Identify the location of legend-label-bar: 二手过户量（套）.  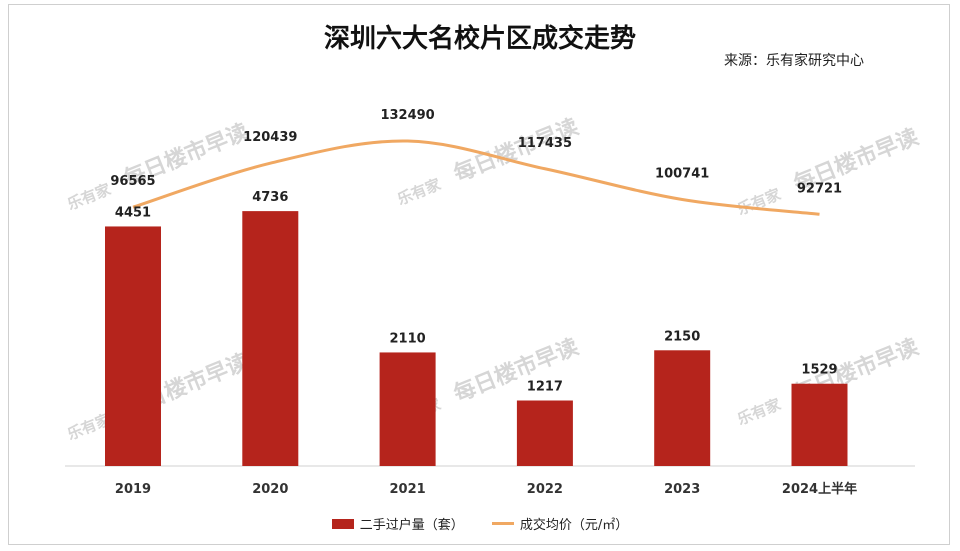
(411, 525).